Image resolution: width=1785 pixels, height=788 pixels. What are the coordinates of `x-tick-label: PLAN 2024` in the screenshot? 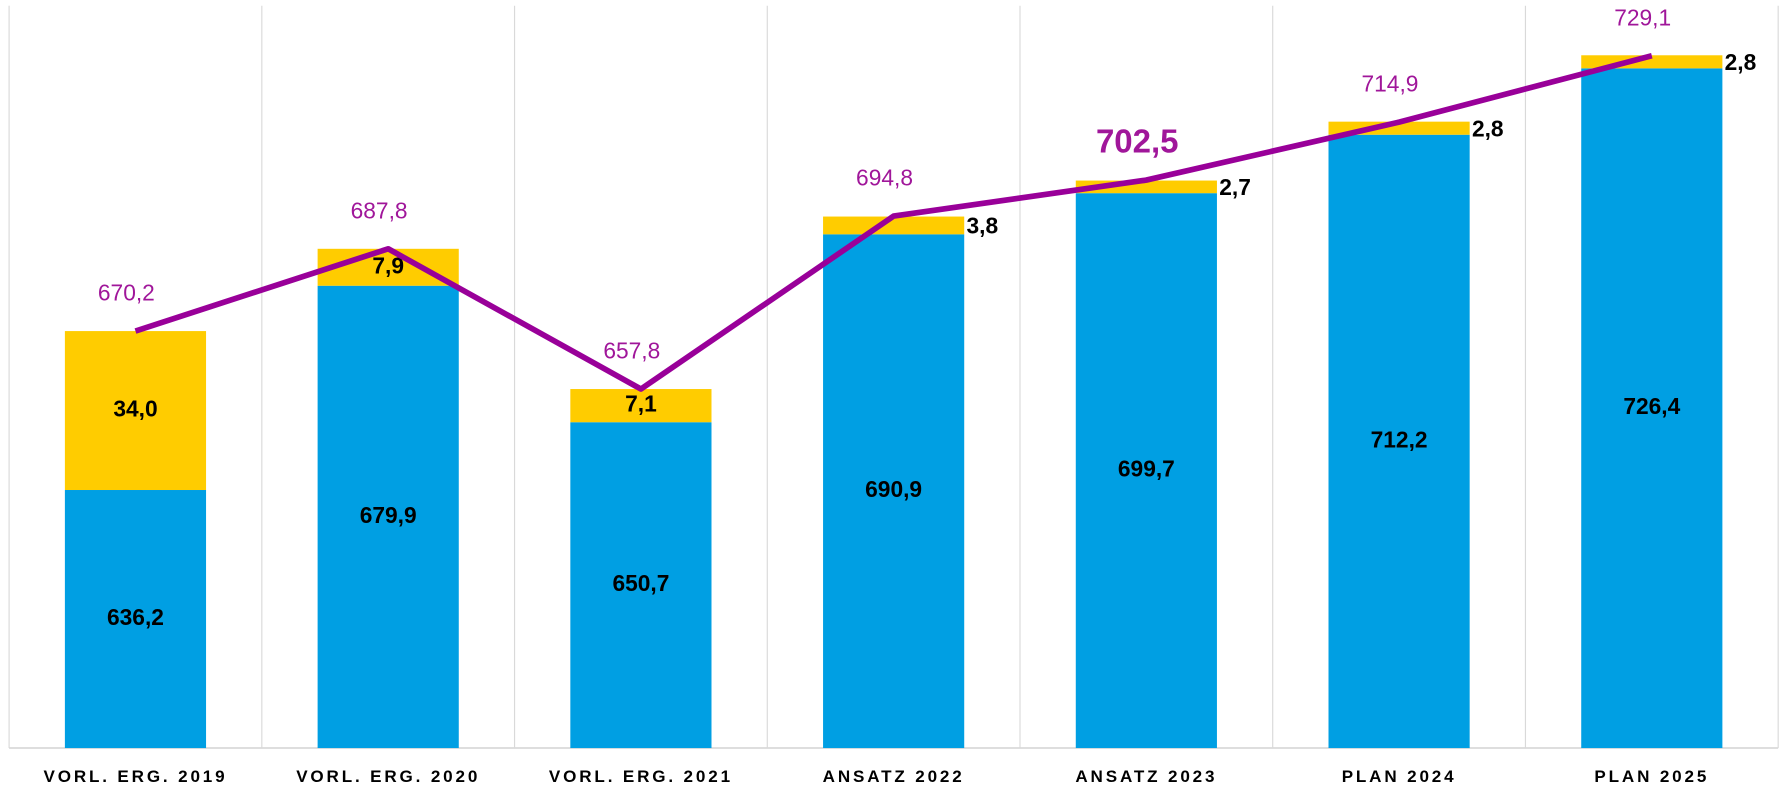 It's located at (1399, 776).